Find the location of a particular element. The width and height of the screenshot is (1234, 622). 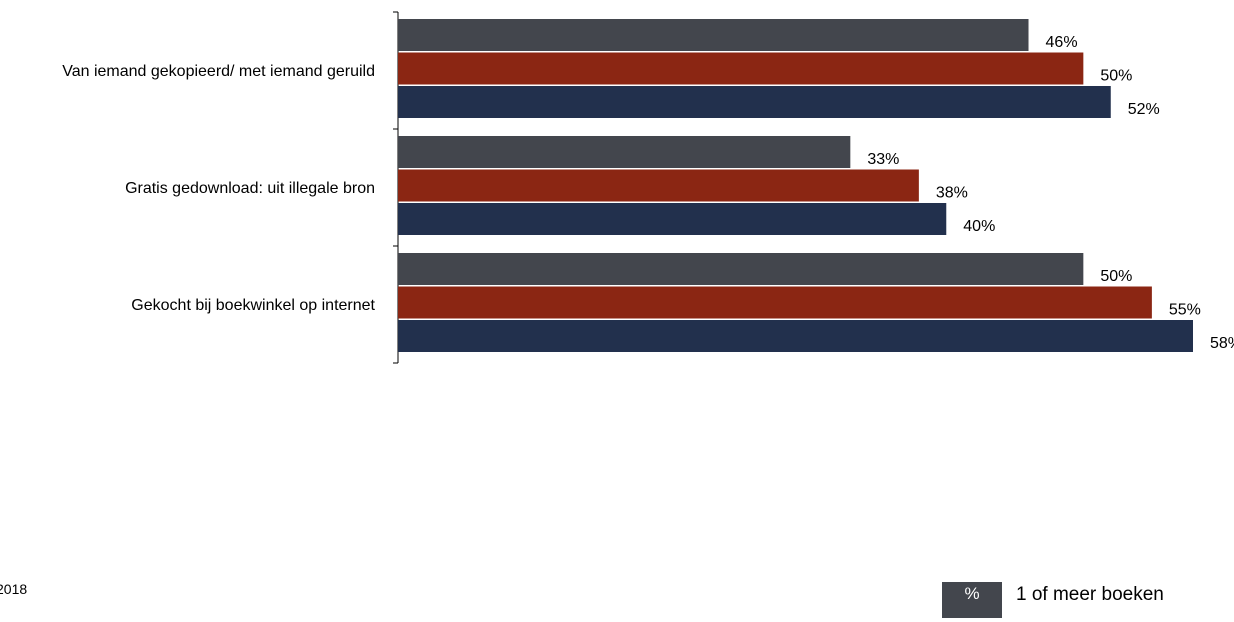

legend-label: 1 of meer boeken is located at coordinates (1090, 594).